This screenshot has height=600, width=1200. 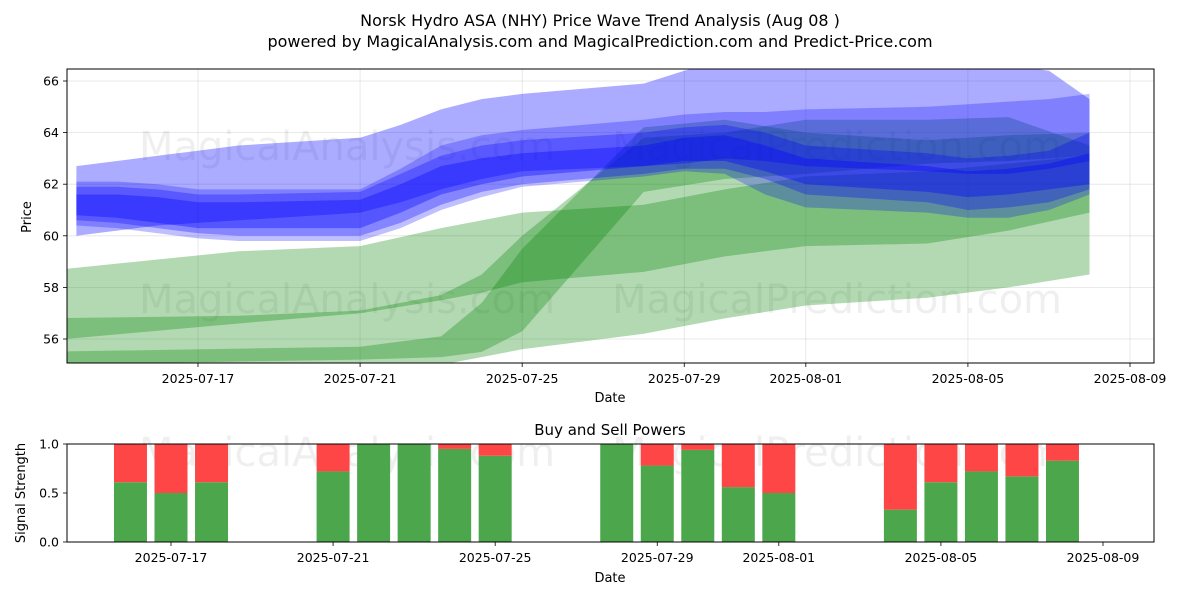 What do you see at coordinates (27, 217) in the screenshot?
I see `price-y-axis-label: Price` at bounding box center [27, 217].